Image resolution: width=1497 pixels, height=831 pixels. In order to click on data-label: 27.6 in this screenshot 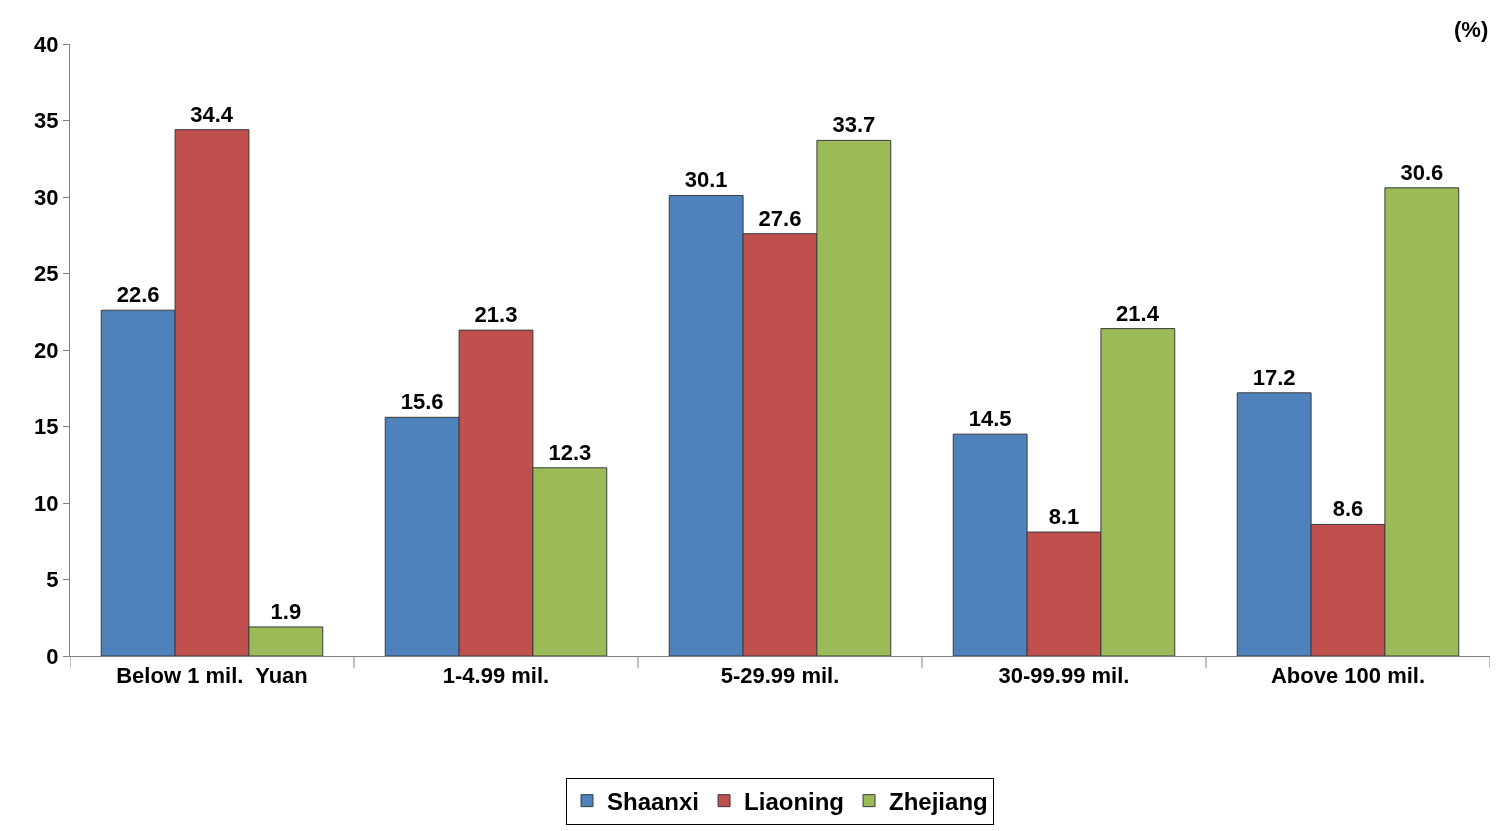, I will do `click(780, 218)`.